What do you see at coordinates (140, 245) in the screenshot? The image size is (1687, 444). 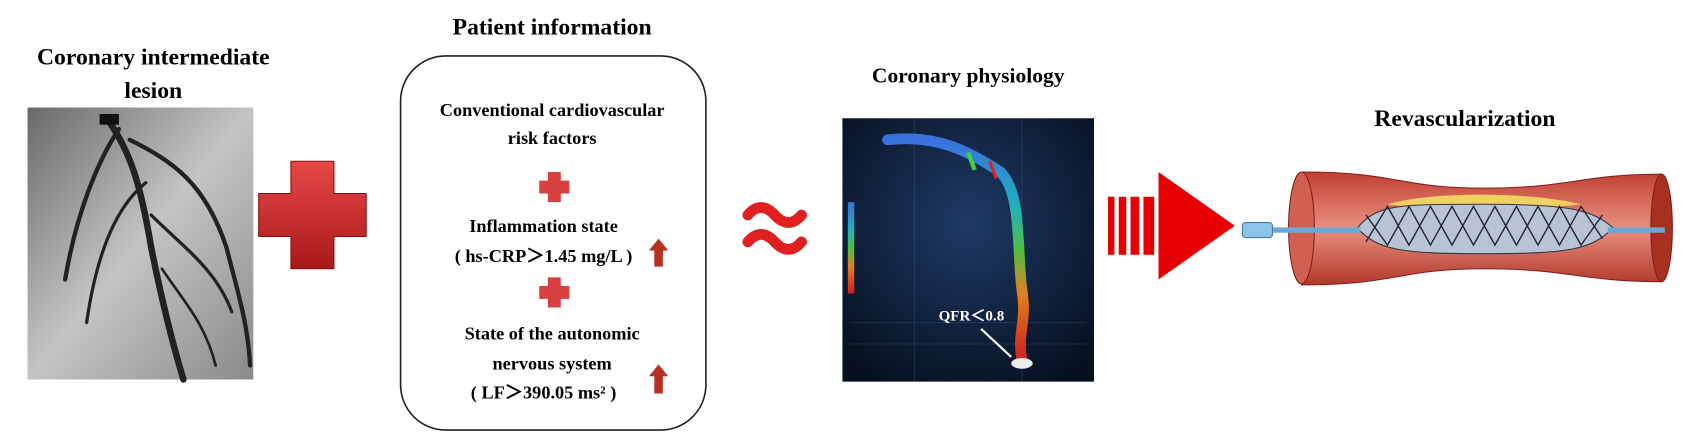 I see `angiogram` at bounding box center [140, 245].